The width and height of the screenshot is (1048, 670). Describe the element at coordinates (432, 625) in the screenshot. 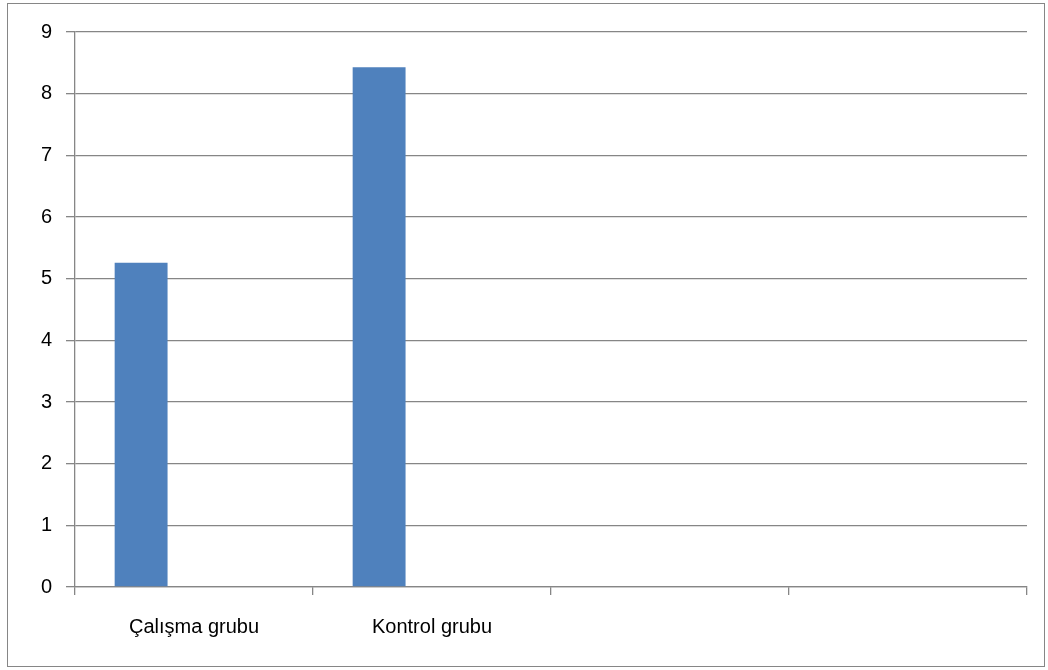

I see `x-tick-label: Kontrol grubu` at that location.